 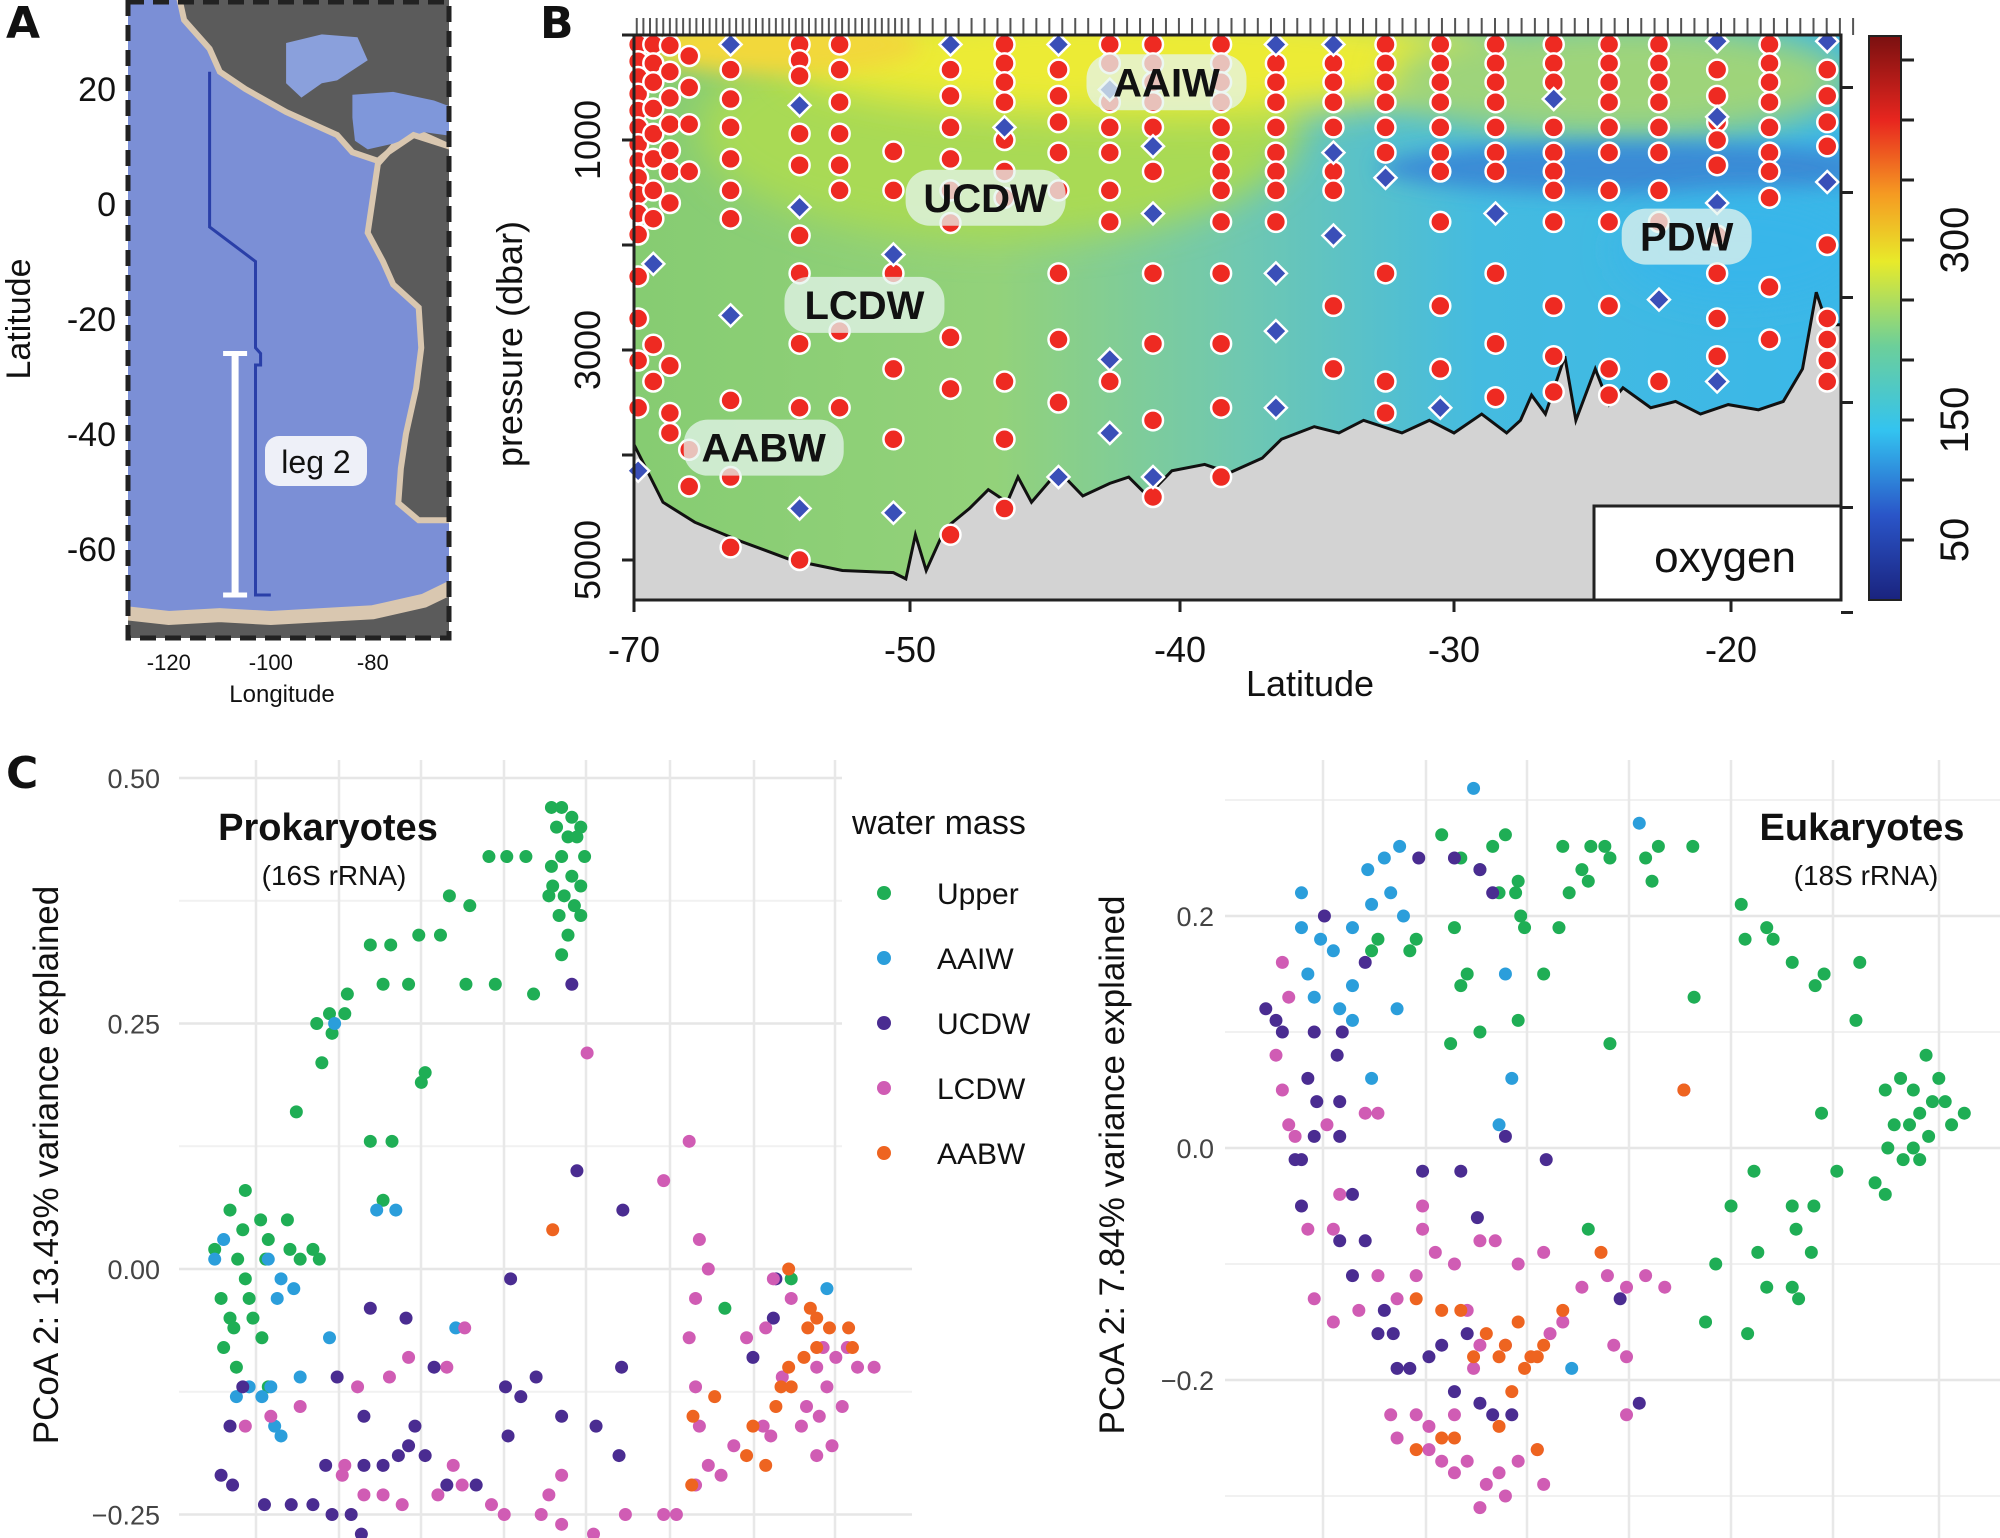 What do you see at coordinates (133, 1025) in the screenshot?
I see `prokaryotes-y-tick-label: 0.25` at bounding box center [133, 1025].